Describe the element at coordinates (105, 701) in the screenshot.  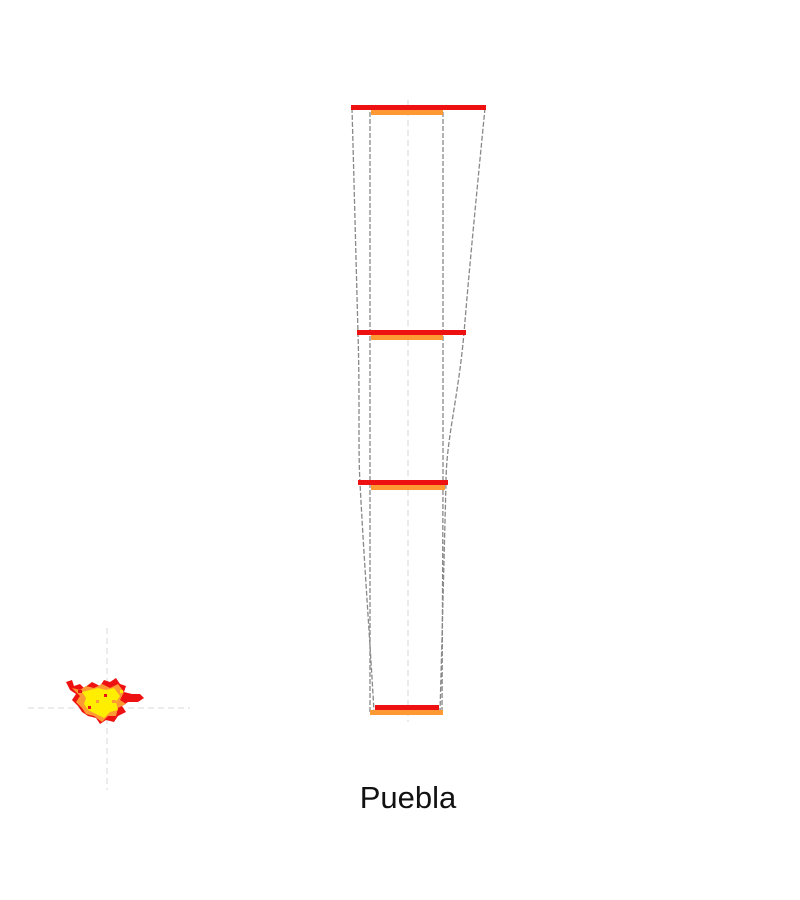
I see `urban-footprint-map` at that location.